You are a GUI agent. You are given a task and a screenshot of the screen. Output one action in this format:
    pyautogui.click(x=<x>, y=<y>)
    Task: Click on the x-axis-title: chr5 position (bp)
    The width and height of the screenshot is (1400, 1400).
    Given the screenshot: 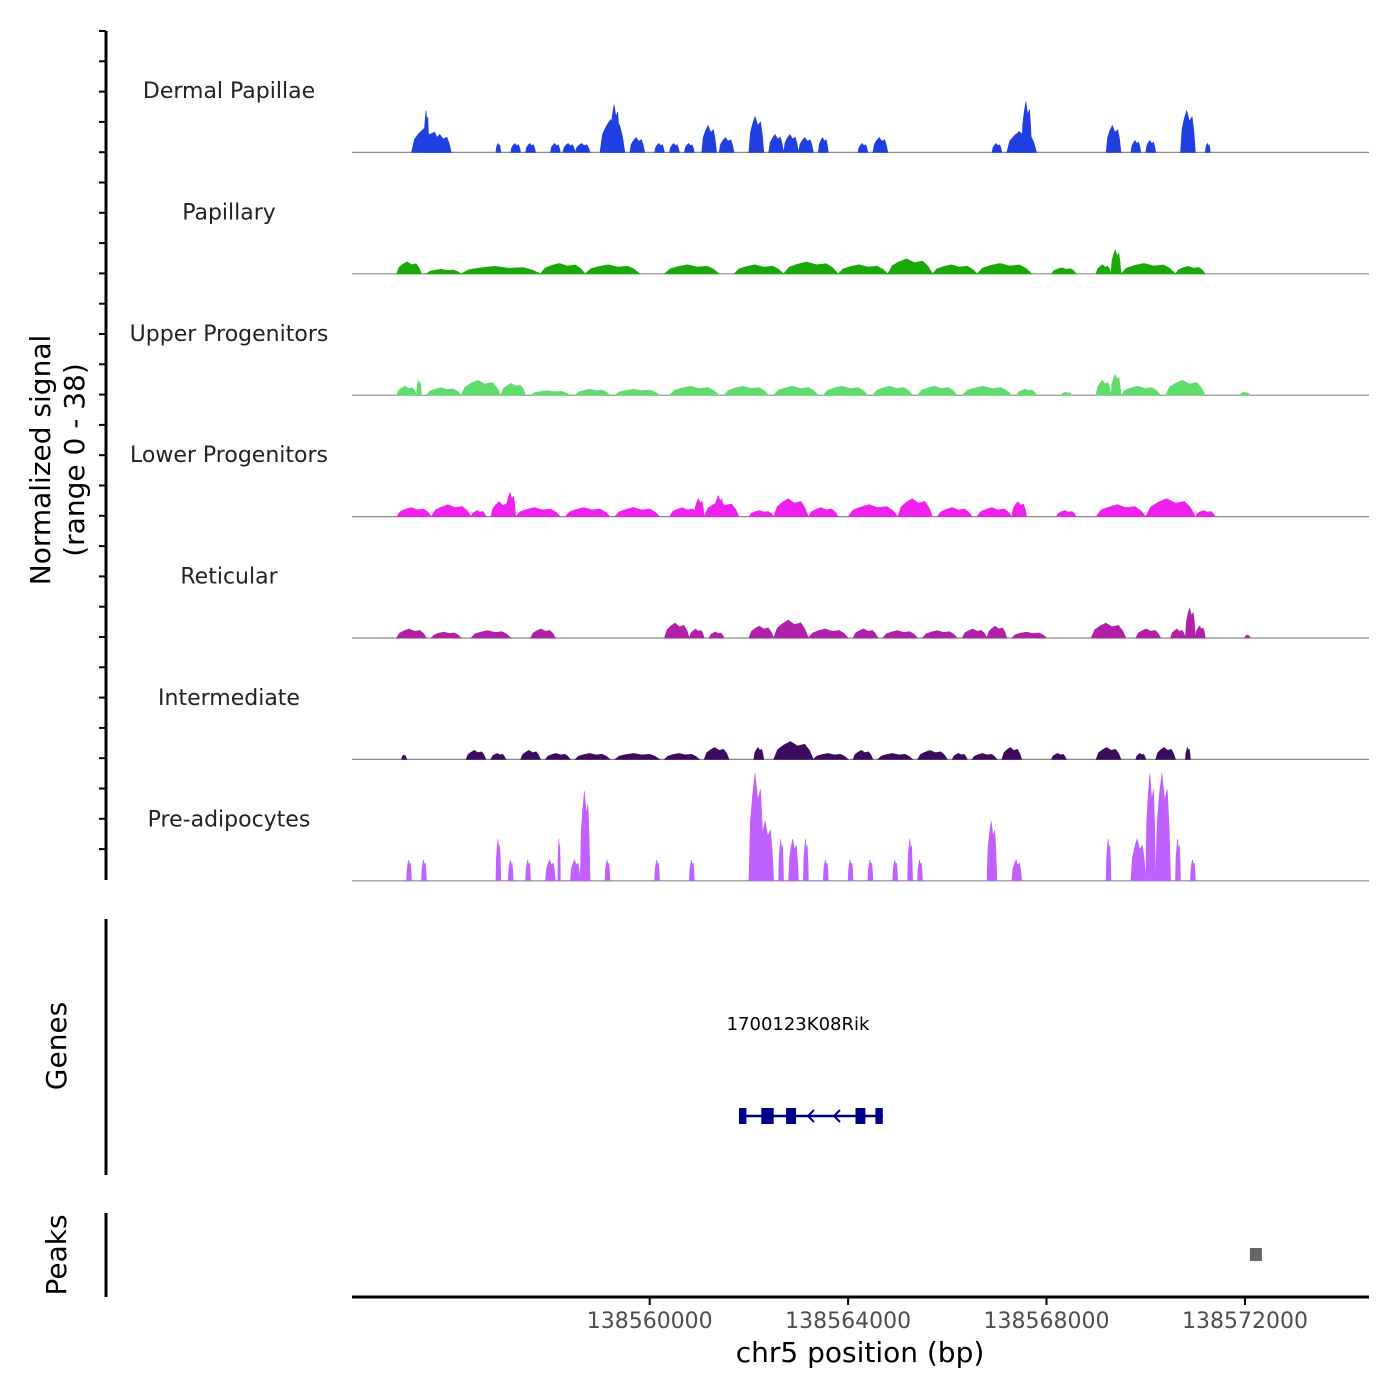 What is the action you would take?
    pyautogui.click(x=860, y=1352)
    